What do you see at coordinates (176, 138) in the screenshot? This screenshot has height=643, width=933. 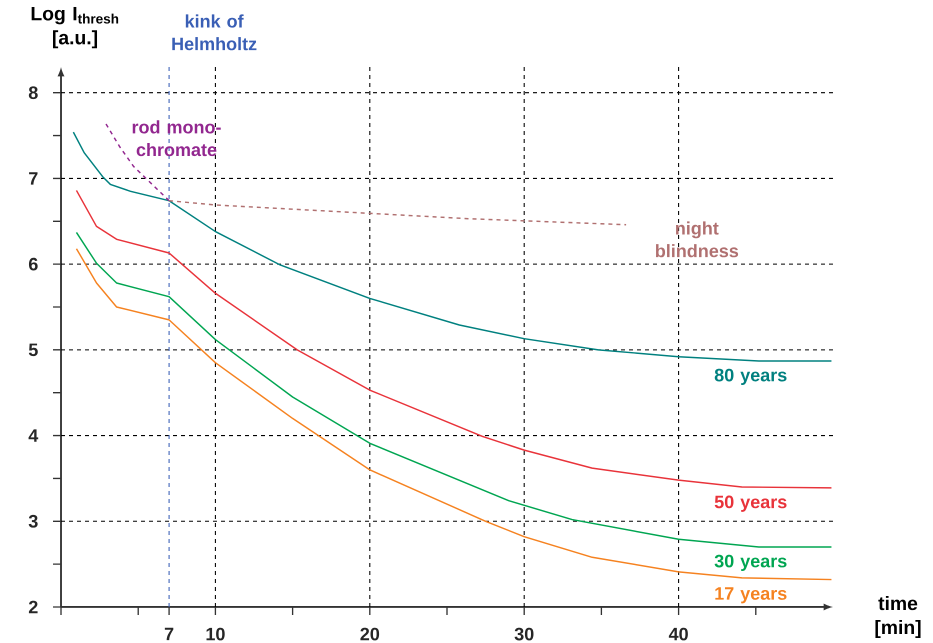 I see `series-label: rod mono-chromate` at bounding box center [176, 138].